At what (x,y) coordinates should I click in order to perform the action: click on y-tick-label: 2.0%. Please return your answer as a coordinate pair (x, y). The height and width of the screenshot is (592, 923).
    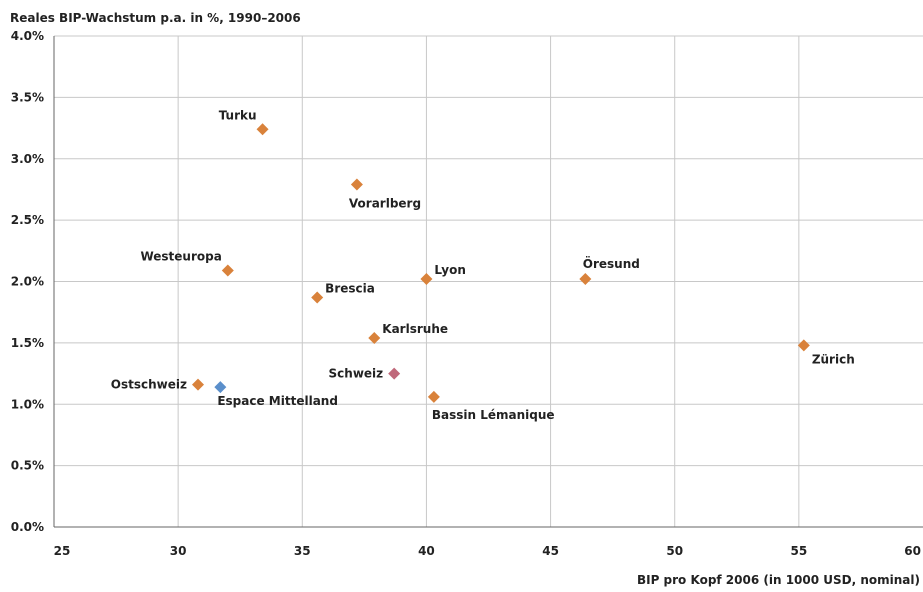
    Looking at the image, I should click on (27, 282).